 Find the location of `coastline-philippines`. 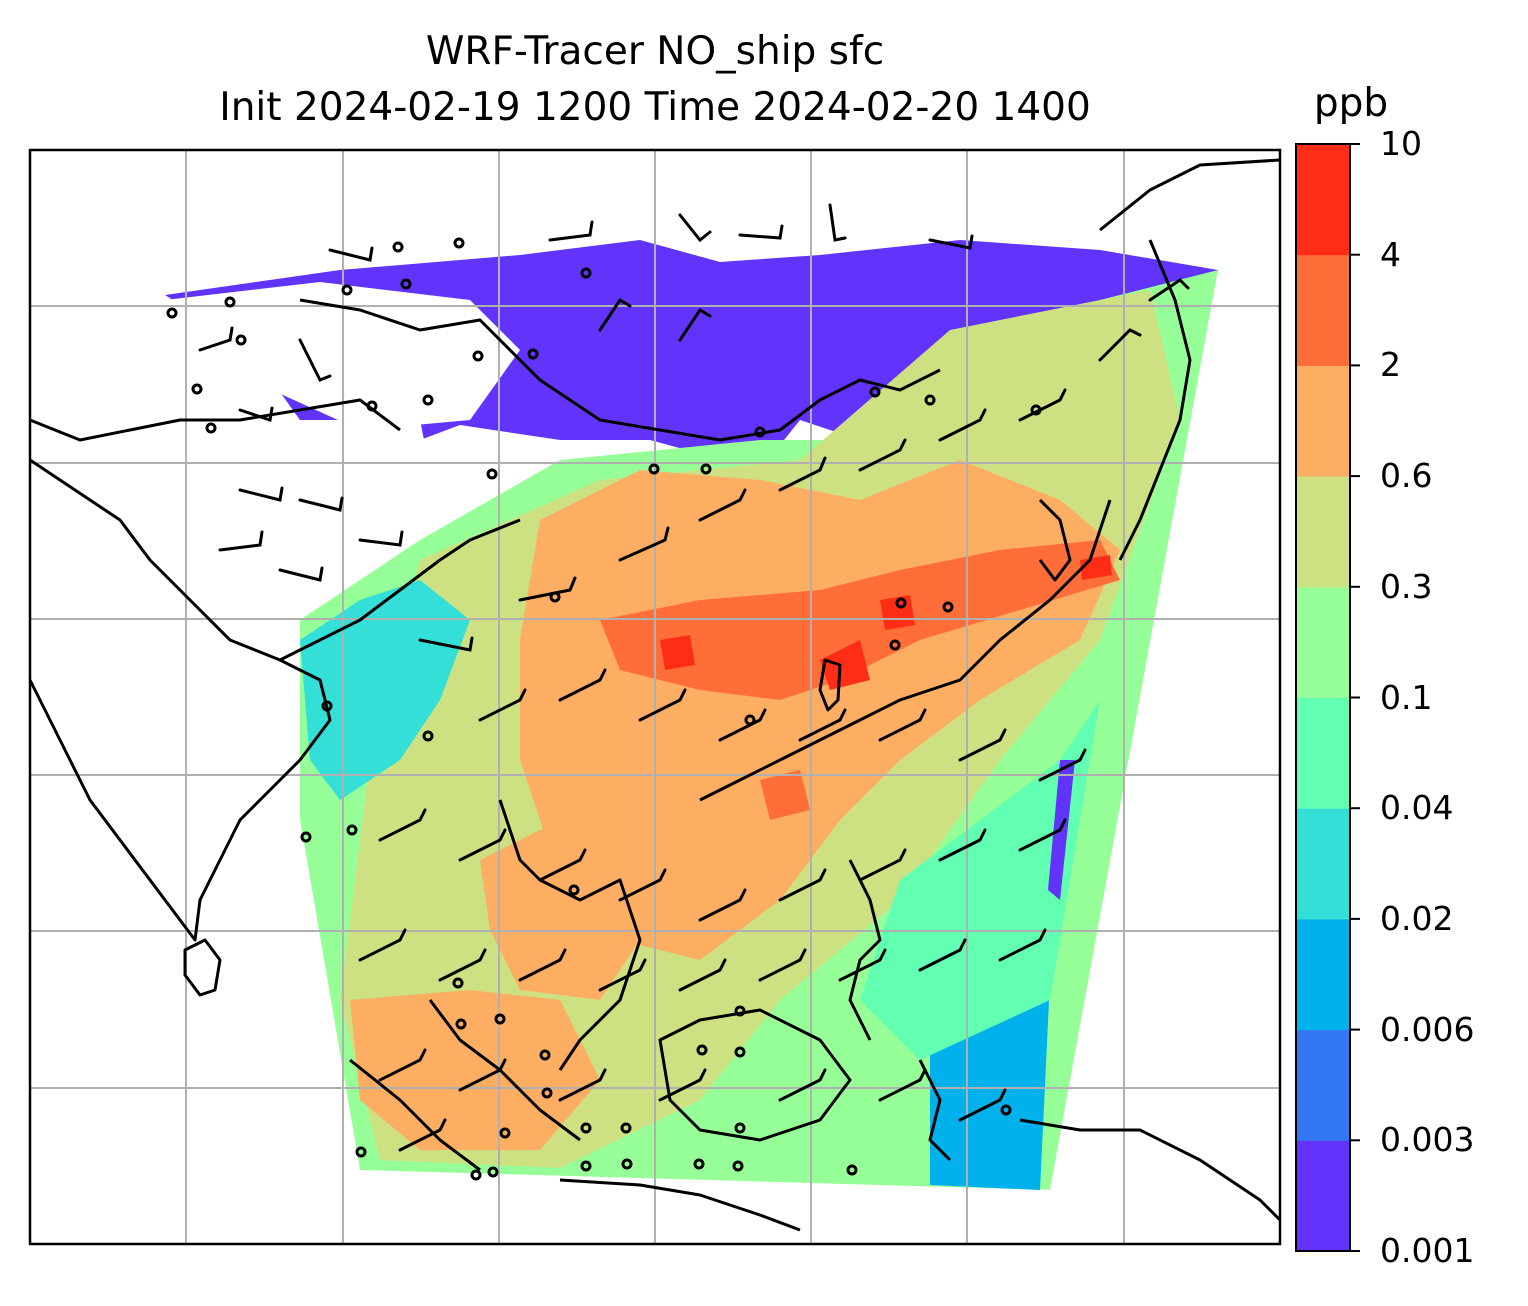

coastline-philippines is located at coordinates (865, 950).